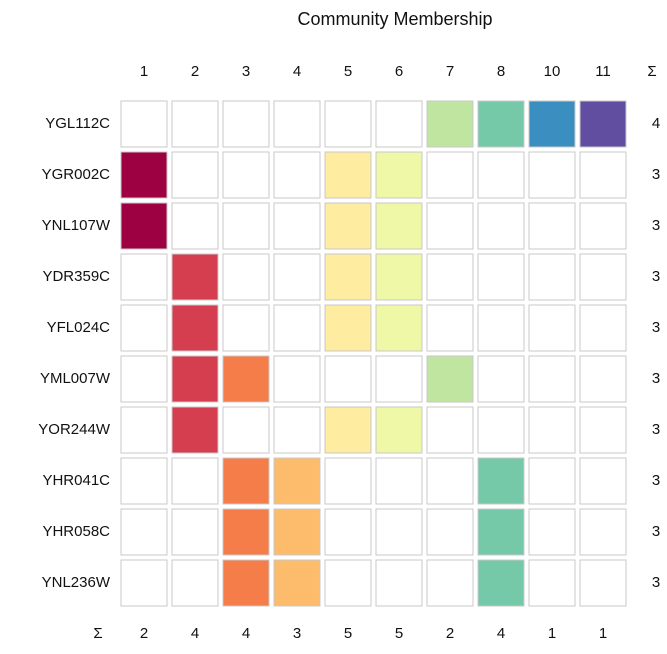  I want to click on row-label: YDR359C, so click(76, 276).